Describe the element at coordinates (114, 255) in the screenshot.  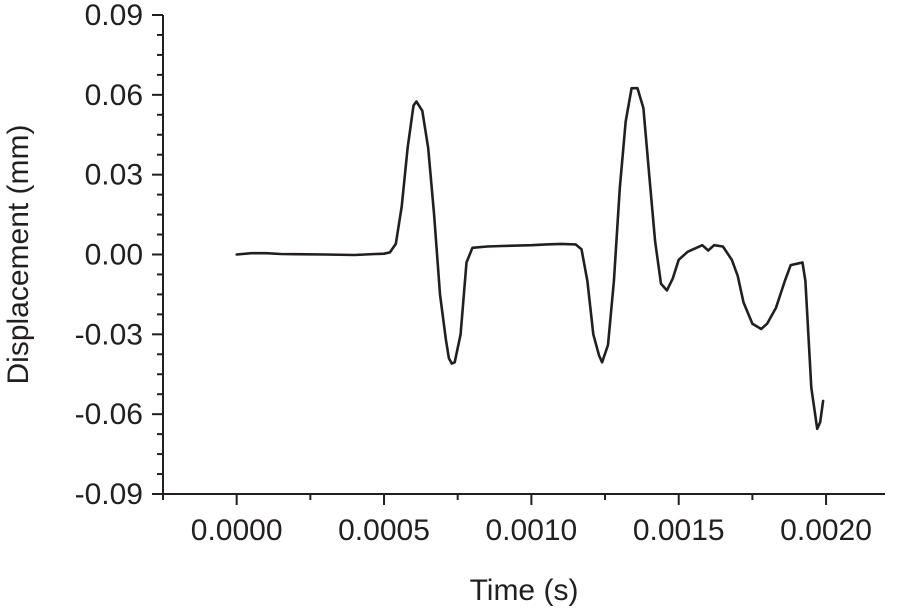
I see `y-tick-label: 0.00` at that location.